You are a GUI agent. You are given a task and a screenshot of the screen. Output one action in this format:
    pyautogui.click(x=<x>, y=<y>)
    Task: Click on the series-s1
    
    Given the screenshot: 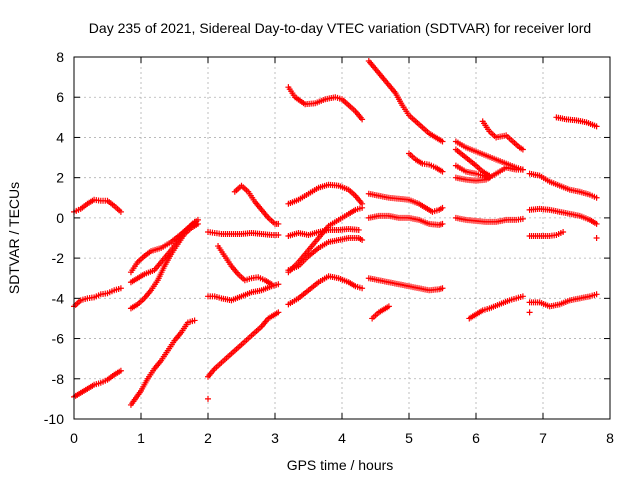 What is the action you would take?
    pyautogui.click(x=97, y=205)
    